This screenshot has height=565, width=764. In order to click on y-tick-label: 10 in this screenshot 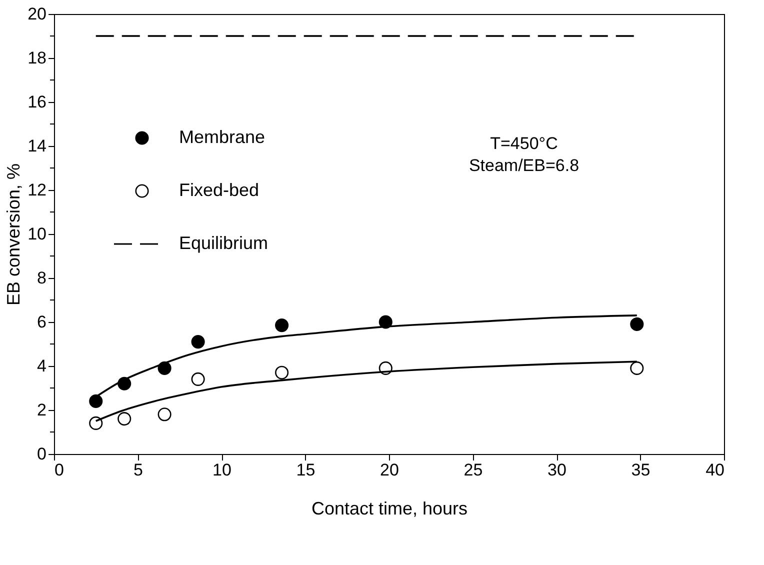, I will do `click(37, 234)`.